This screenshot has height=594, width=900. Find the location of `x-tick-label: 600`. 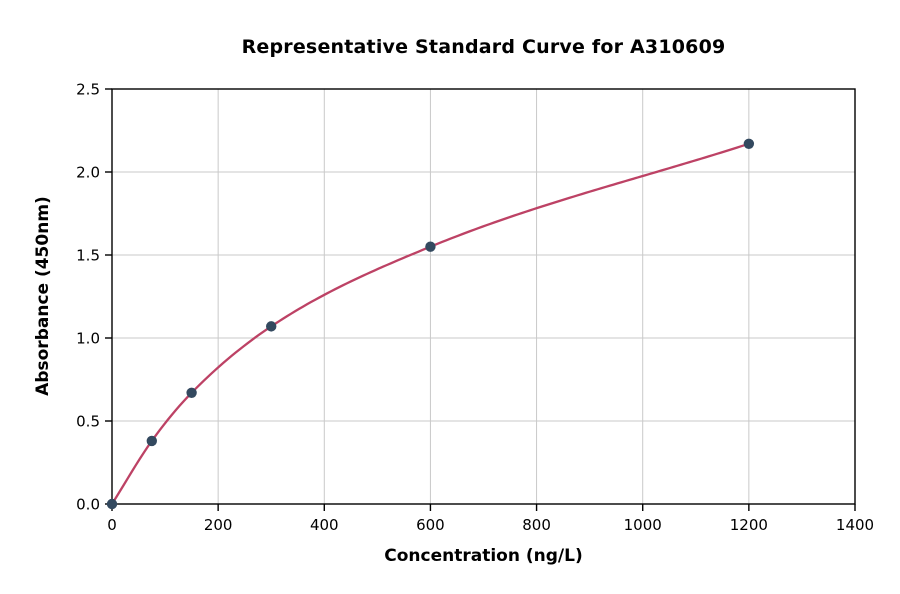

x-tick-label: 600 is located at coordinates (430, 525).